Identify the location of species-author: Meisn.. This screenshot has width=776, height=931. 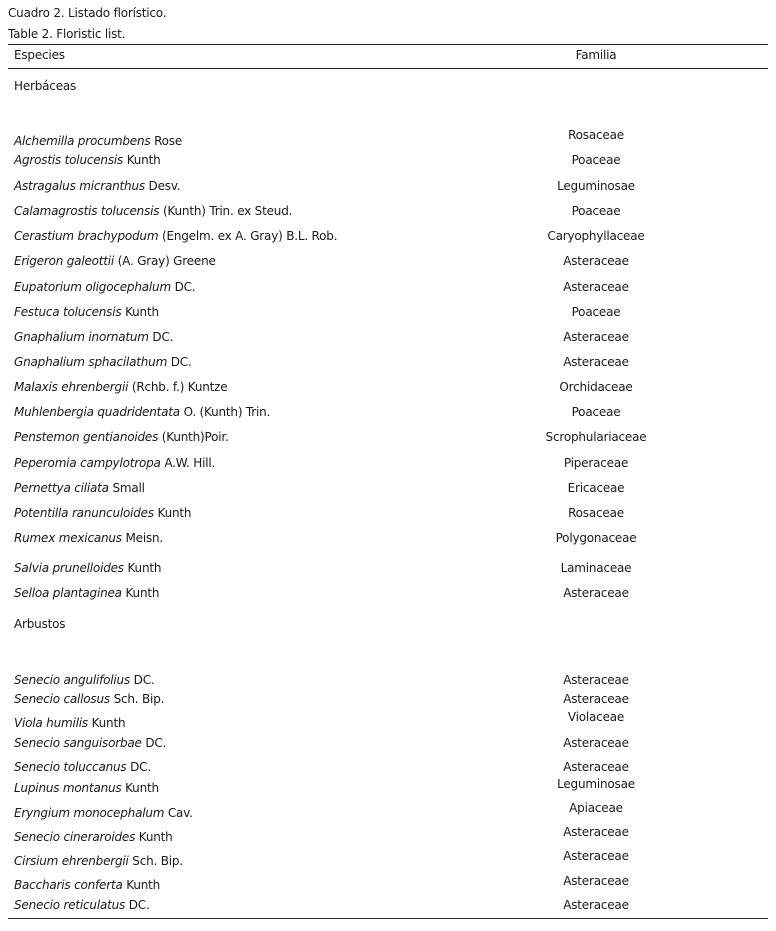
(144, 538).